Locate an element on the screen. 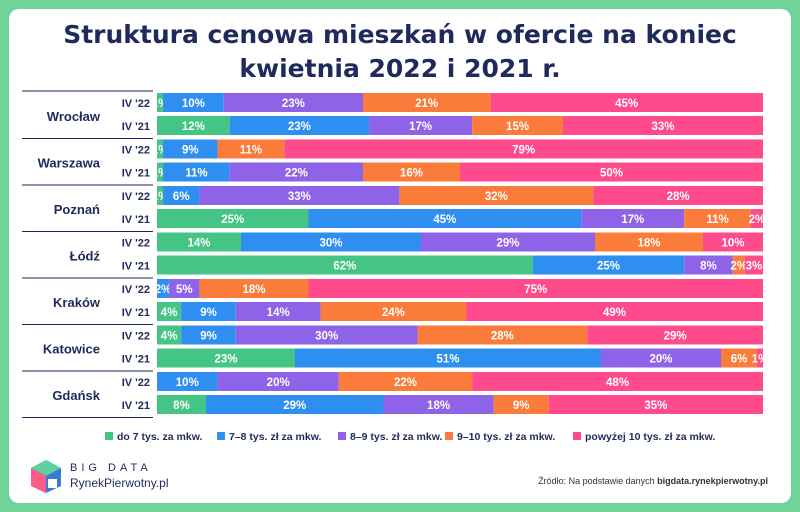 The image size is (800, 512). city-label: Wrocław is located at coordinates (74, 116).